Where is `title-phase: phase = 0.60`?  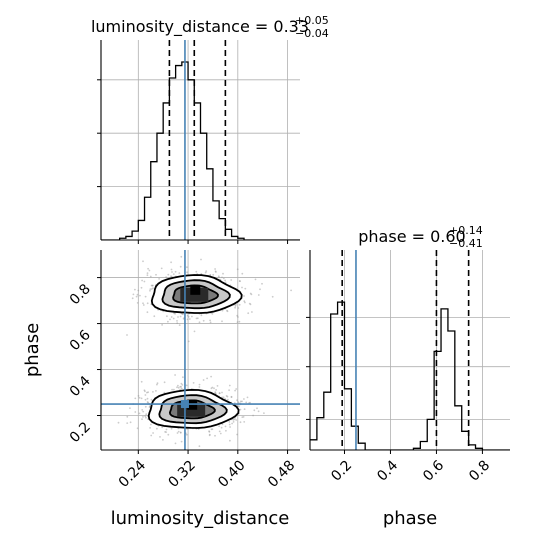
title-phase: phase = 0.60 is located at coordinates (411, 236).